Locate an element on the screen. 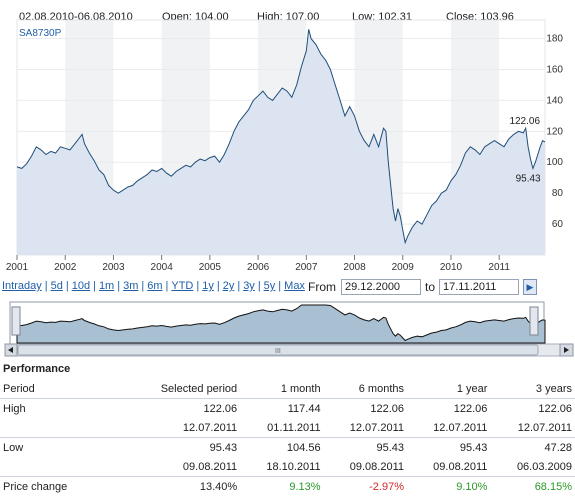 The image size is (575, 502). navigator-left-handle is located at coordinates (16, 321).